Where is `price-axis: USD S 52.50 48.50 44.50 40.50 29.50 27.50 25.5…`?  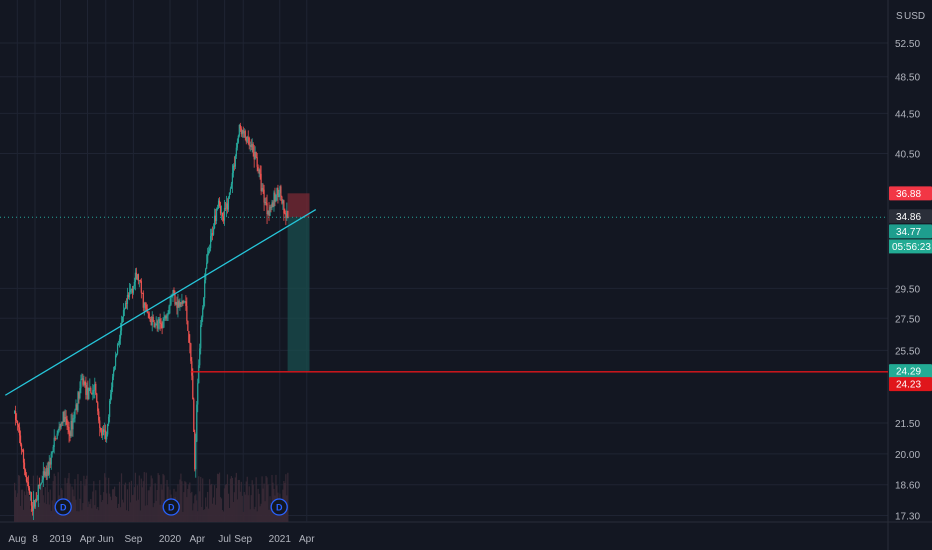
price-axis: USD S 52.50 48.50 44.50 40.50 29.50 27.50 25.5… is located at coordinates (910, 267).